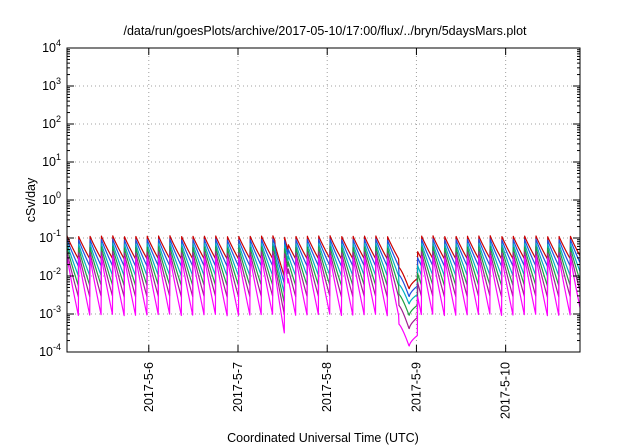 This screenshot has height=448, width=640. Describe the element at coordinates (506, 390) in the screenshot. I see `x-tick-label: 2017-5-10` at that location.